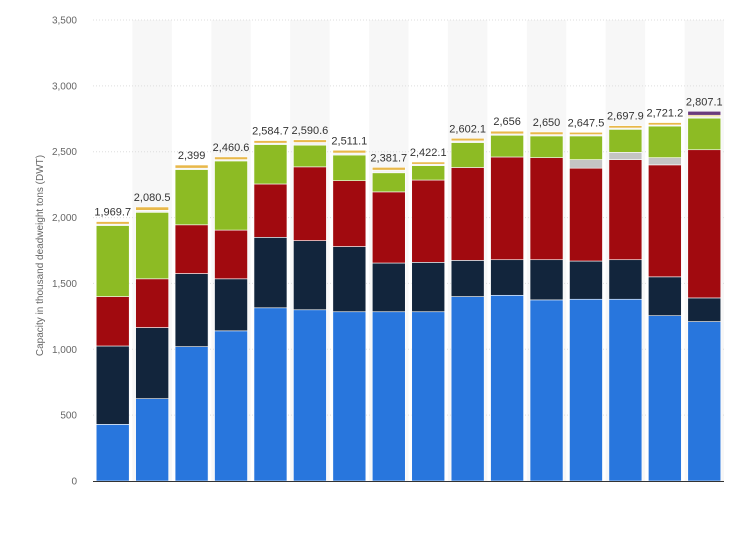 This screenshot has height=560, width=754. I want to click on total-label: 2,460.6, so click(231, 148).